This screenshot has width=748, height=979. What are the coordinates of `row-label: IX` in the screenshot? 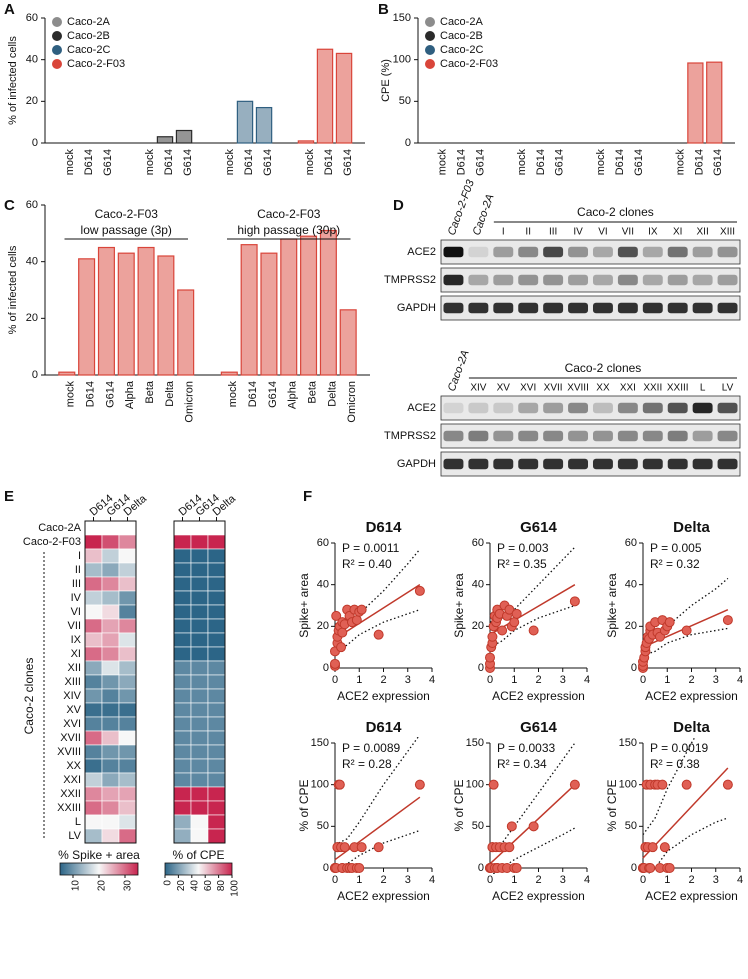 It's located at (76, 640).